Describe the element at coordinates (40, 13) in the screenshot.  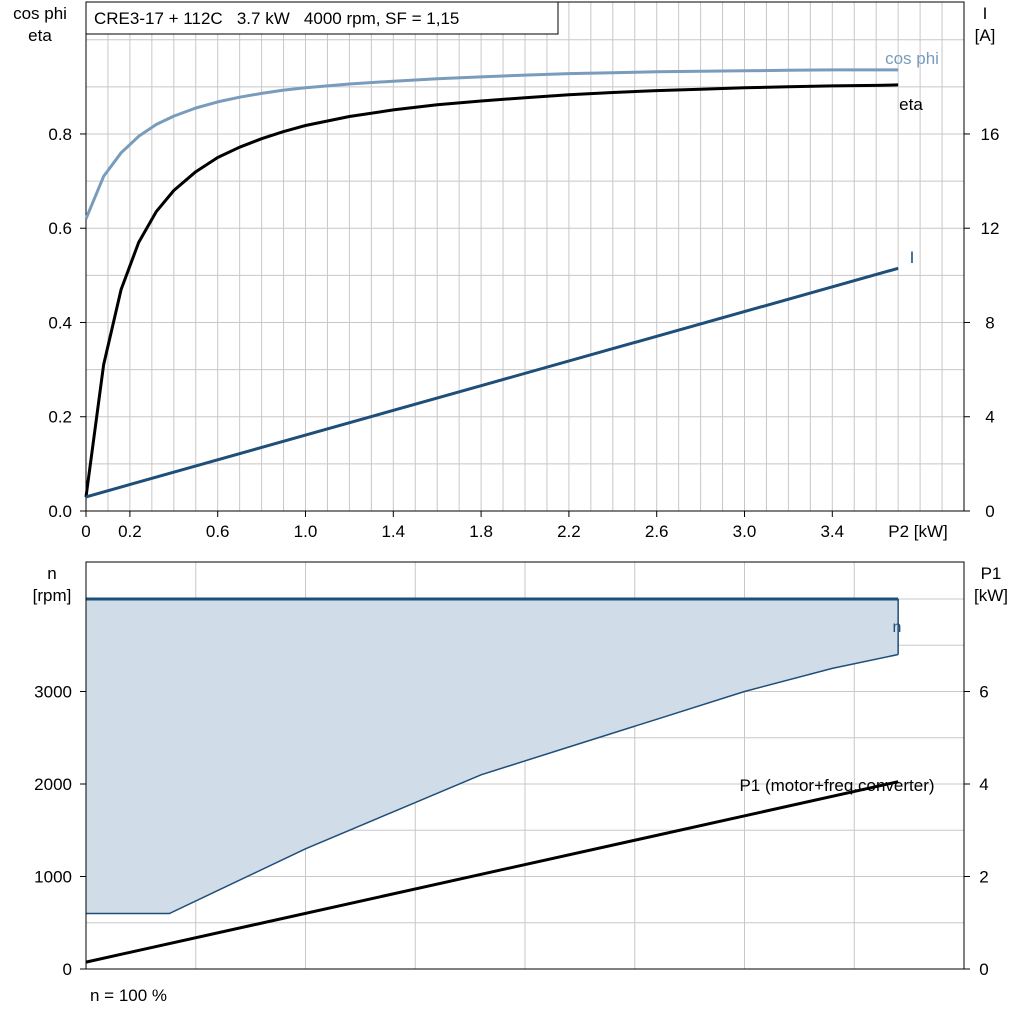
I see `top-y-left-label-line1: cos phi` at that location.